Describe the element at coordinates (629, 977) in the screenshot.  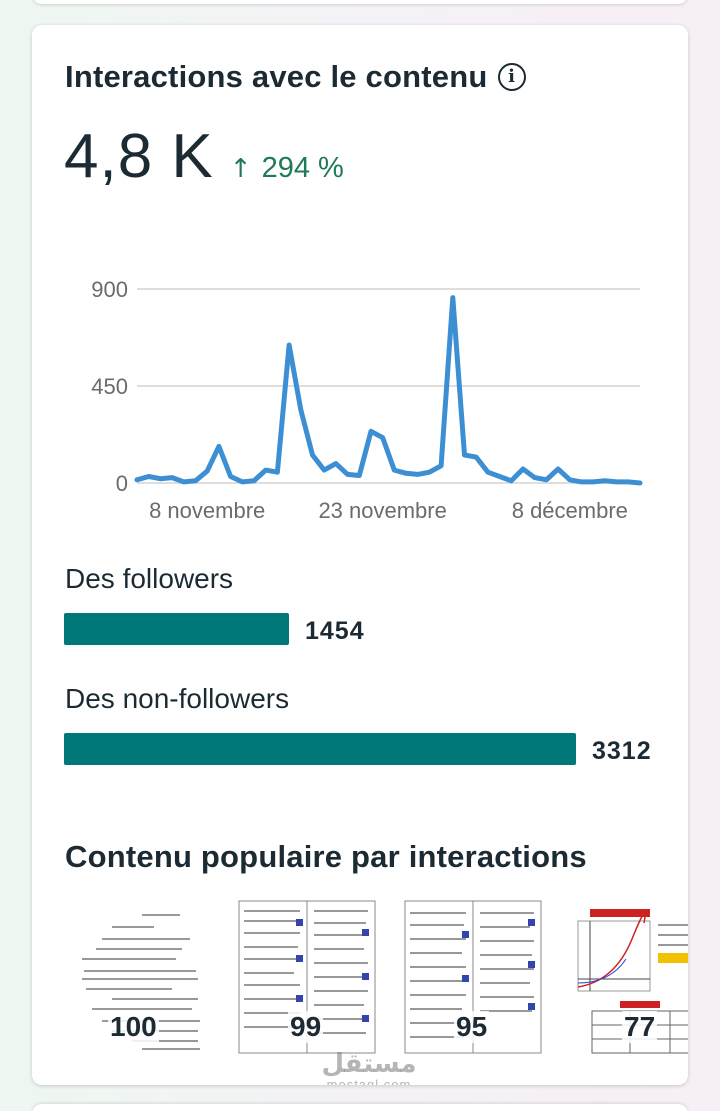
I see `popular-post-thumbnail: 77` at that location.